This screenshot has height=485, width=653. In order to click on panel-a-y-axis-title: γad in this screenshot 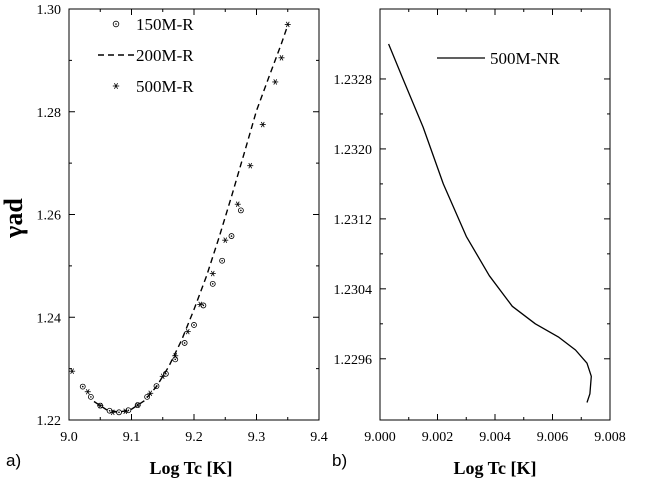, I will do `click(14, 218)`.